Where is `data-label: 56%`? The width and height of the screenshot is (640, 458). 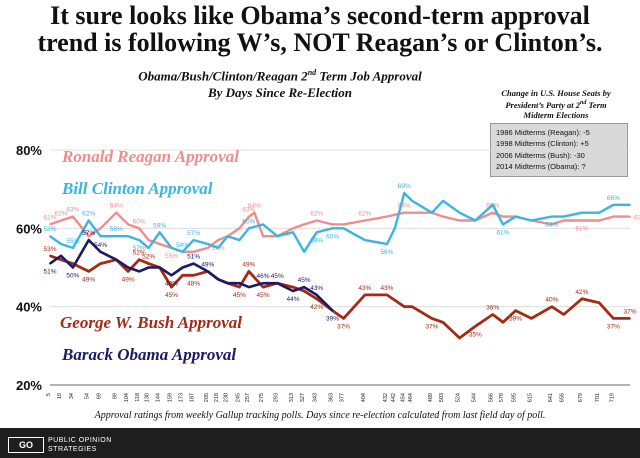
data-label: 56% is located at coordinates (386, 252).